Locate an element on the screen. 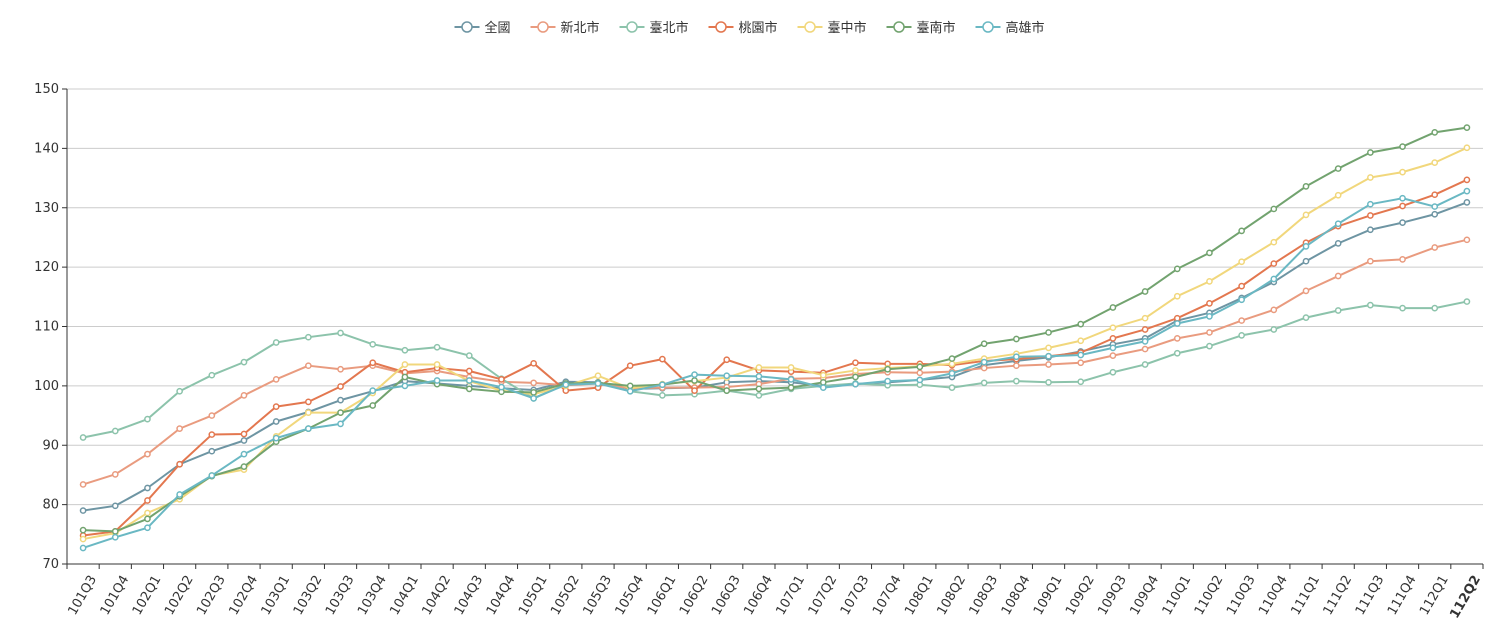  legend-item: 桃園市 is located at coordinates (743, 28).